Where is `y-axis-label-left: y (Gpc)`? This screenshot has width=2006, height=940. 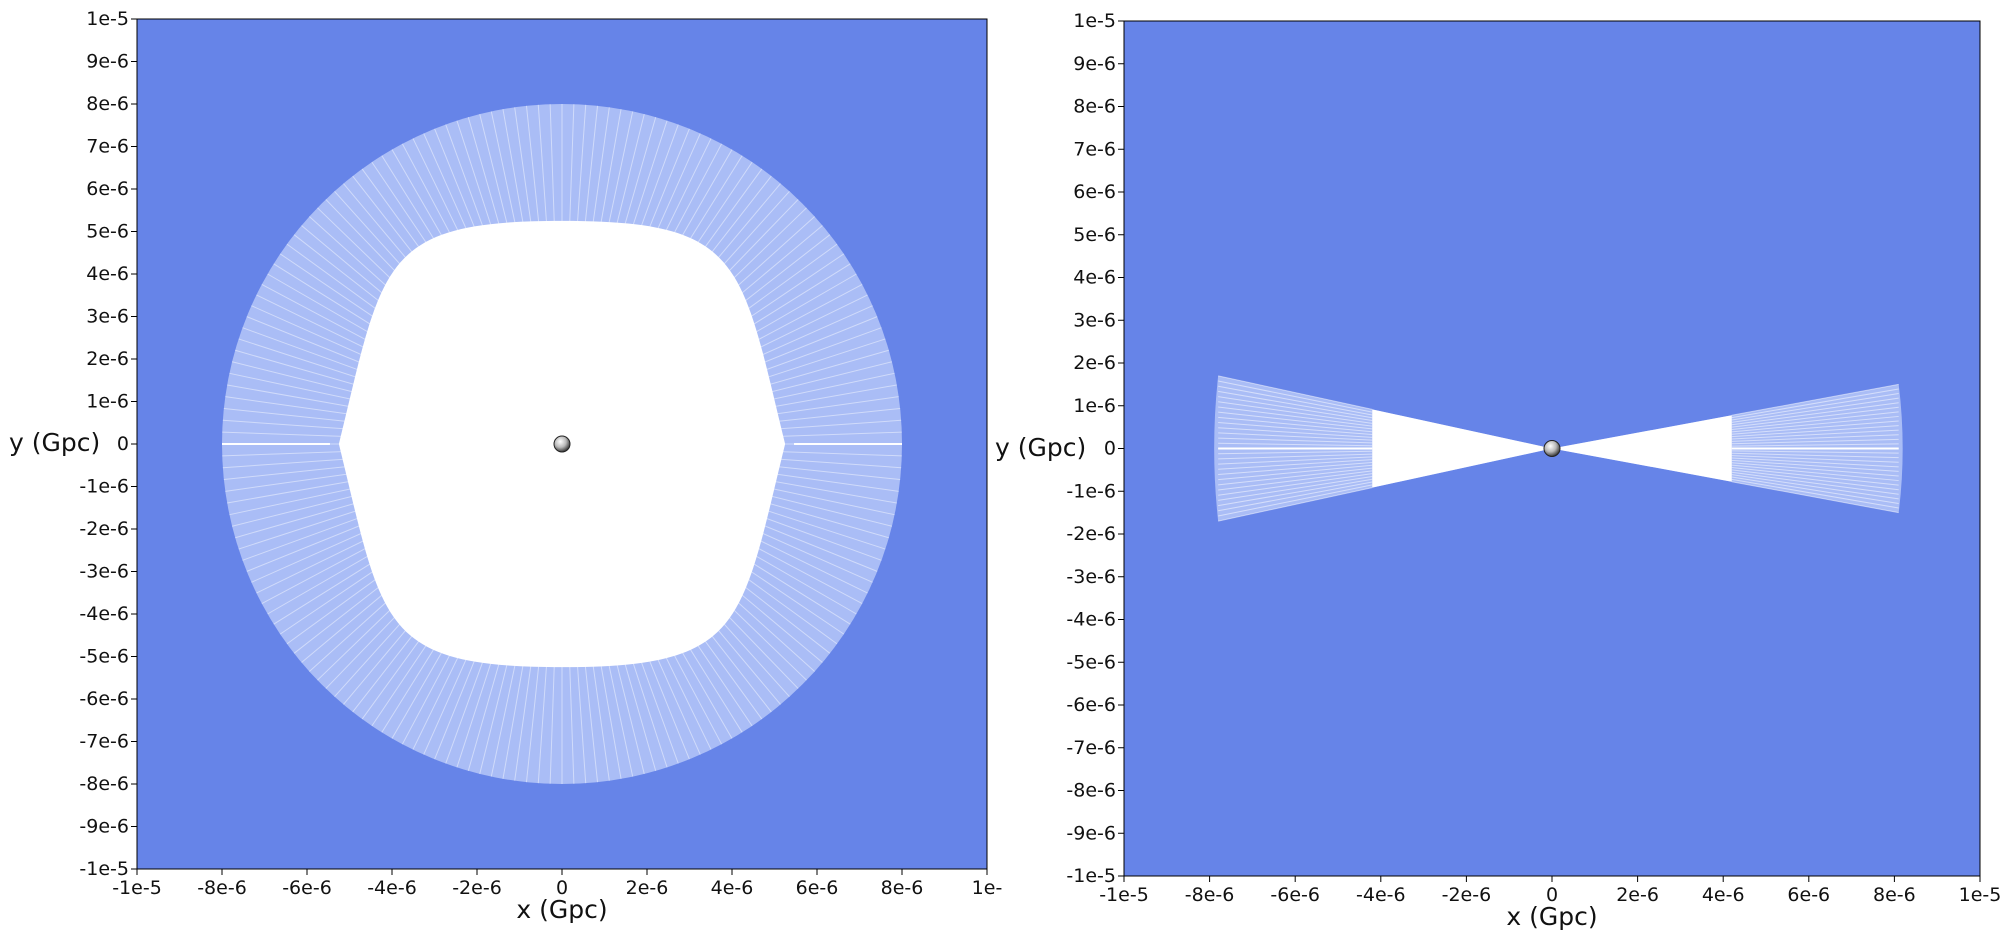
y-axis-label-left: y (Gpc) is located at coordinates (54, 442).